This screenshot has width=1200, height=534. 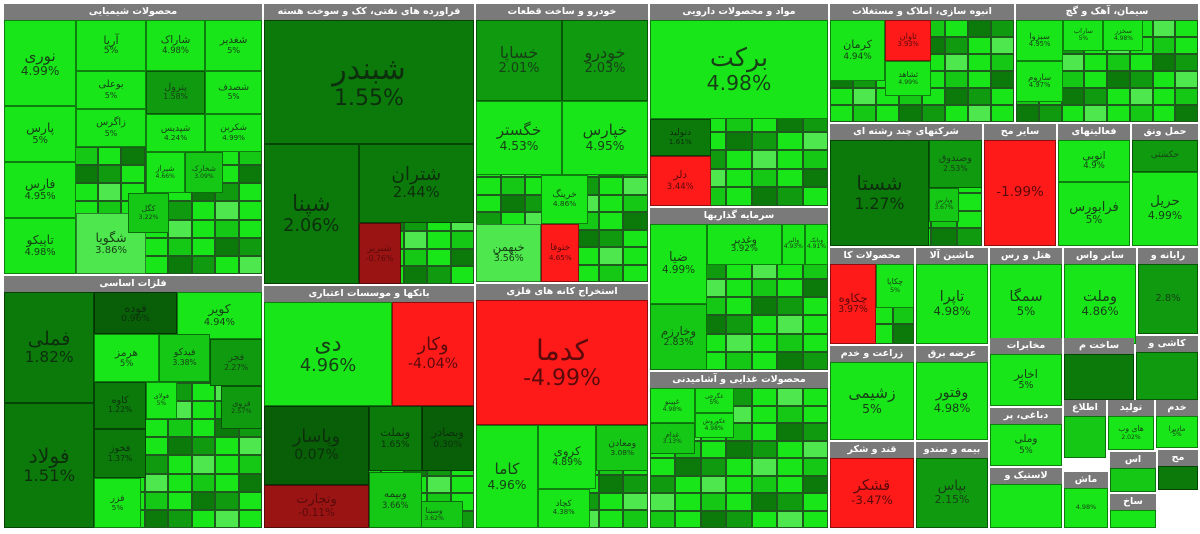 I want to click on stock-tile: تاپیکو 4.98%, so click(x=40, y=246).